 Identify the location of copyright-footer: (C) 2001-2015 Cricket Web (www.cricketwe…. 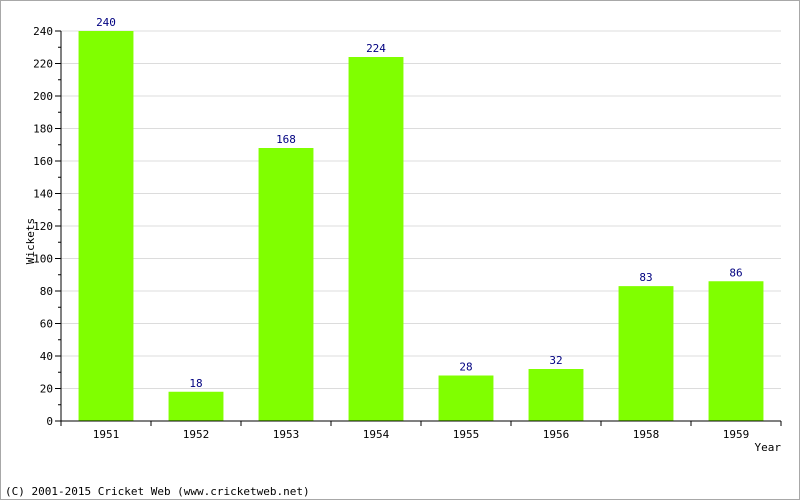
(157, 491).